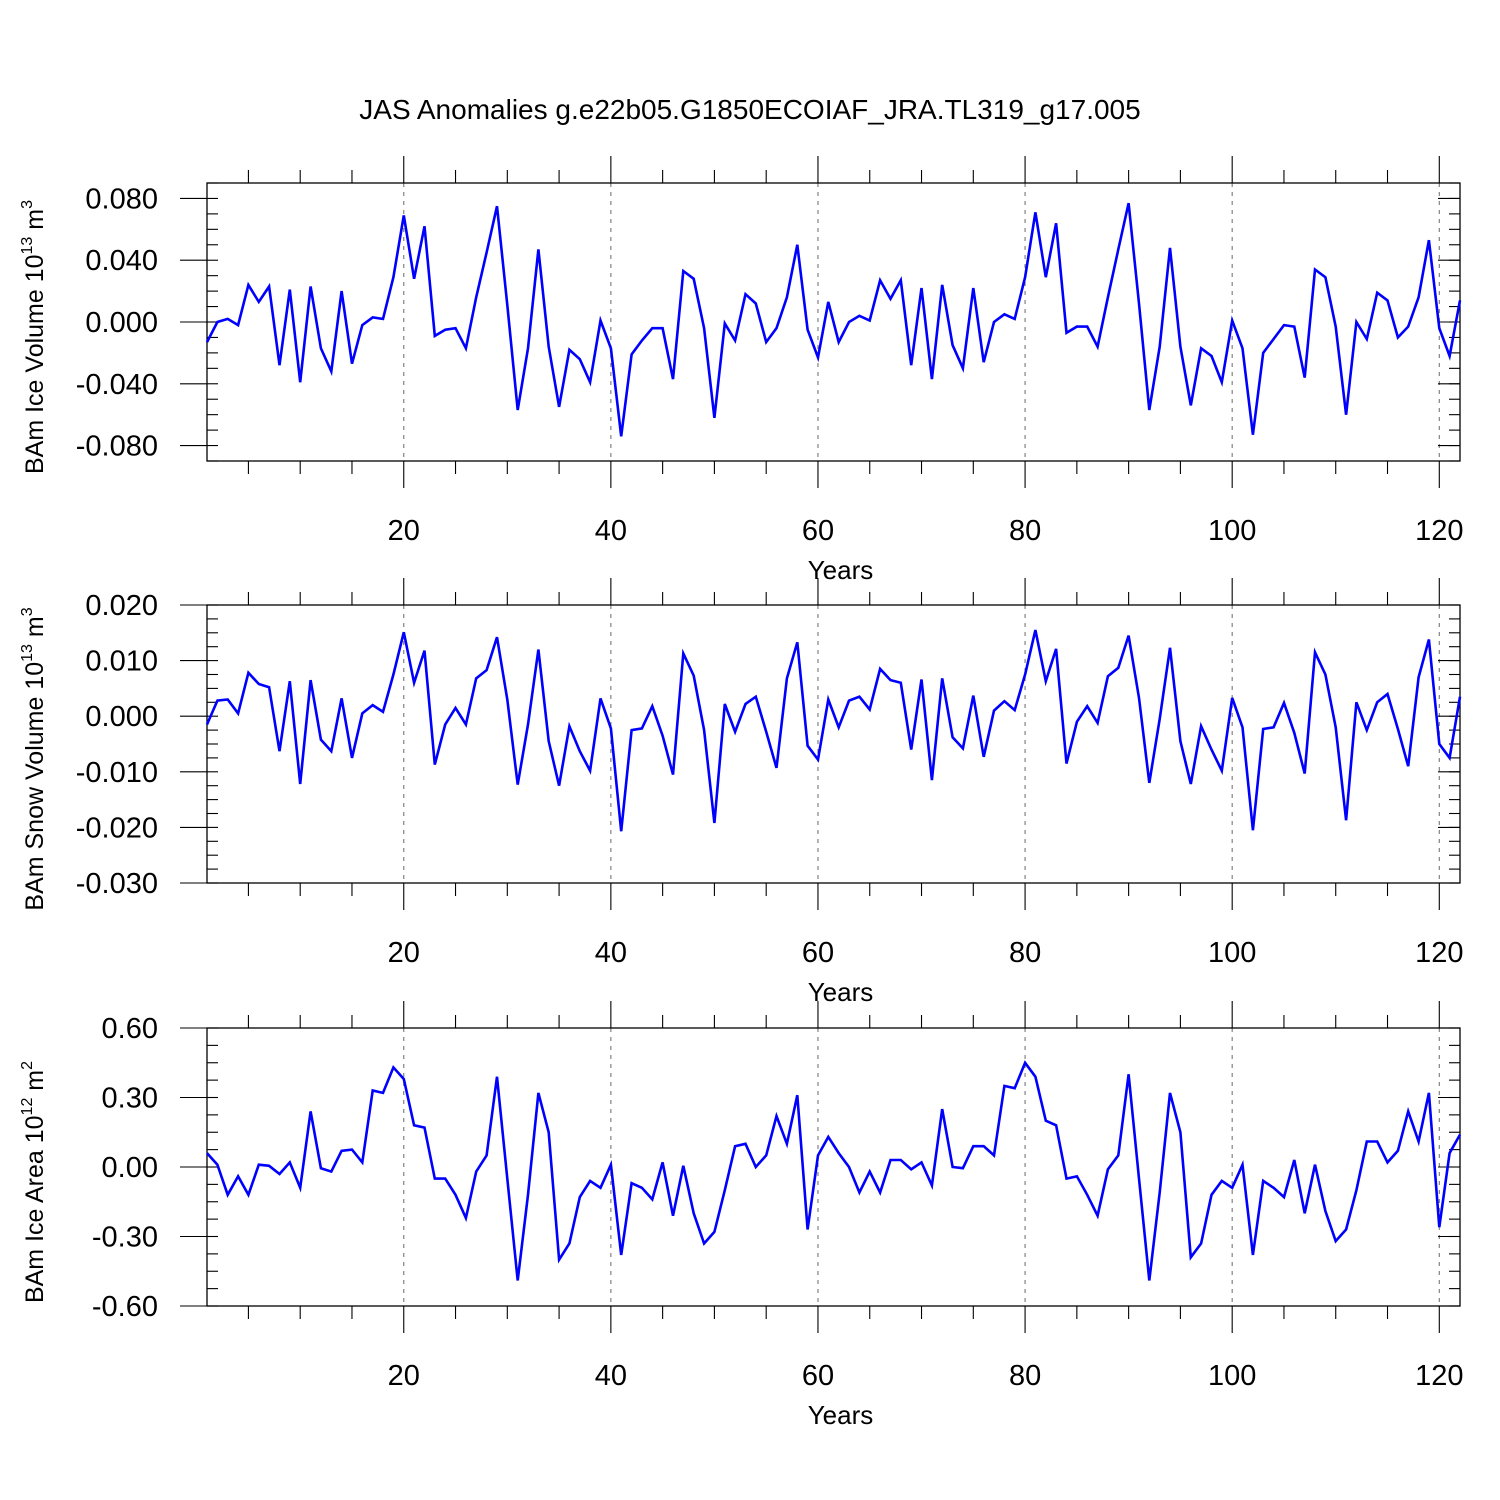 This screenshot has height=1500, width=1500. Describe the element at coordinates (125, 1238) in the screenshot. I see `y-tick-label: -0.30` at that location.